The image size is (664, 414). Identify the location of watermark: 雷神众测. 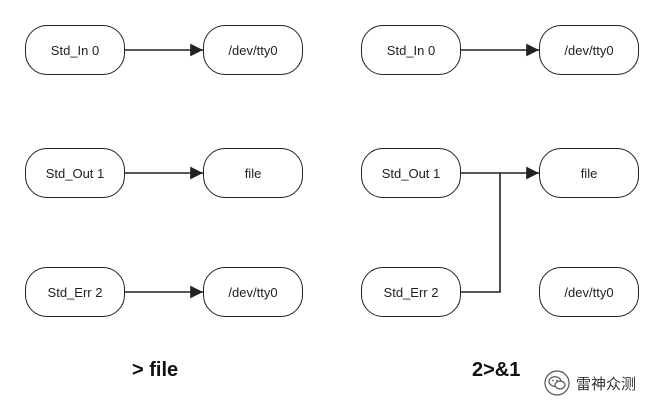
(590, 383).